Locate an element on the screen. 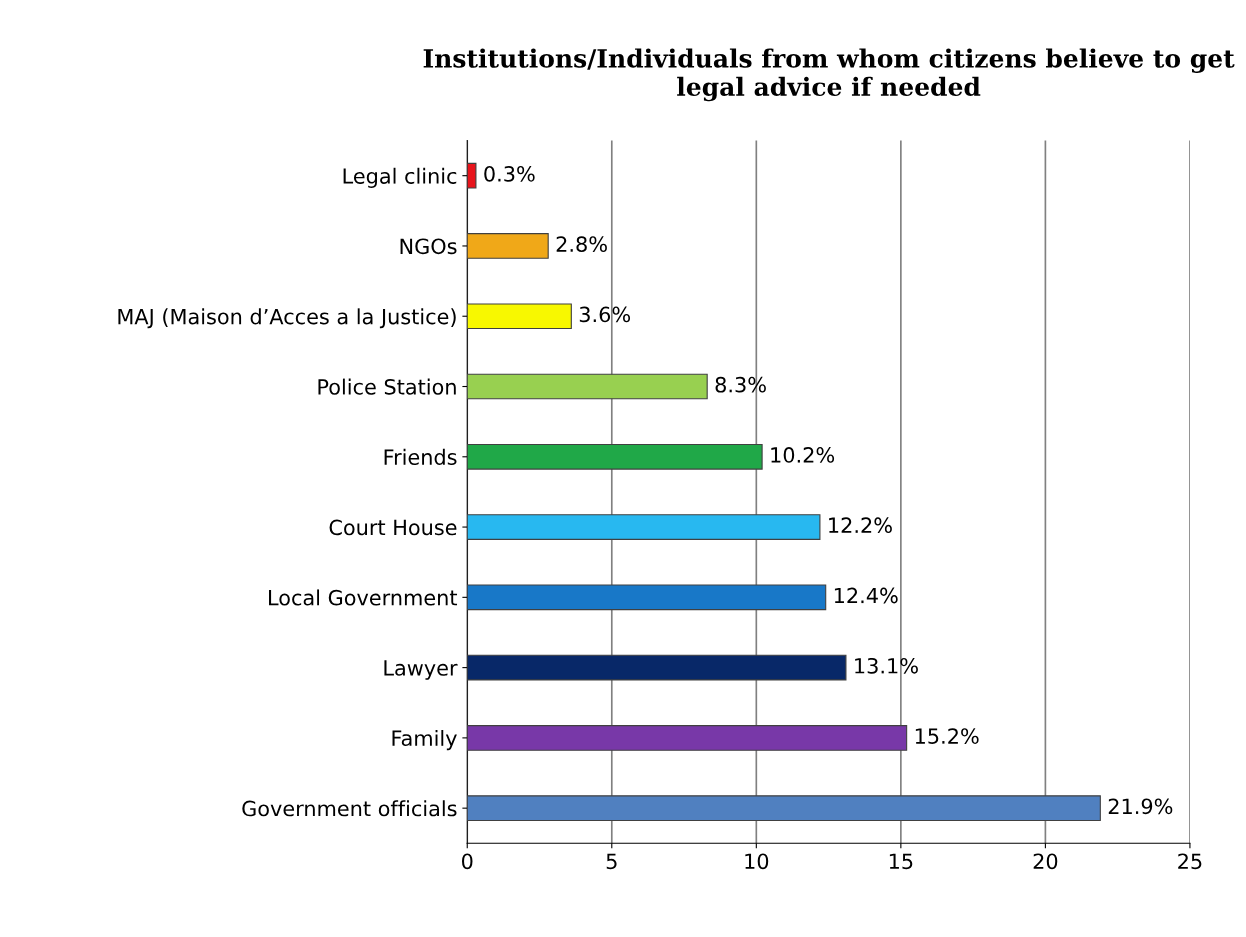  data-label: 12.4% is located at coordinates (866, 595).